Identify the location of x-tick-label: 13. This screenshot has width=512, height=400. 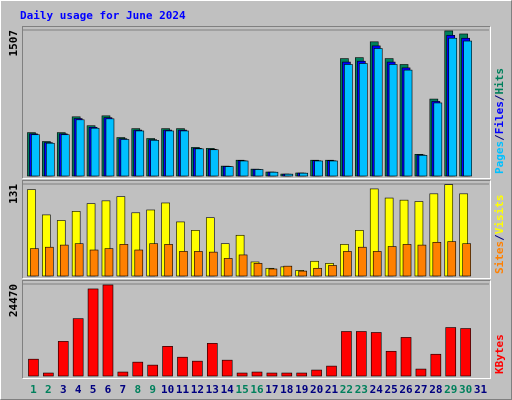
(212, 389).